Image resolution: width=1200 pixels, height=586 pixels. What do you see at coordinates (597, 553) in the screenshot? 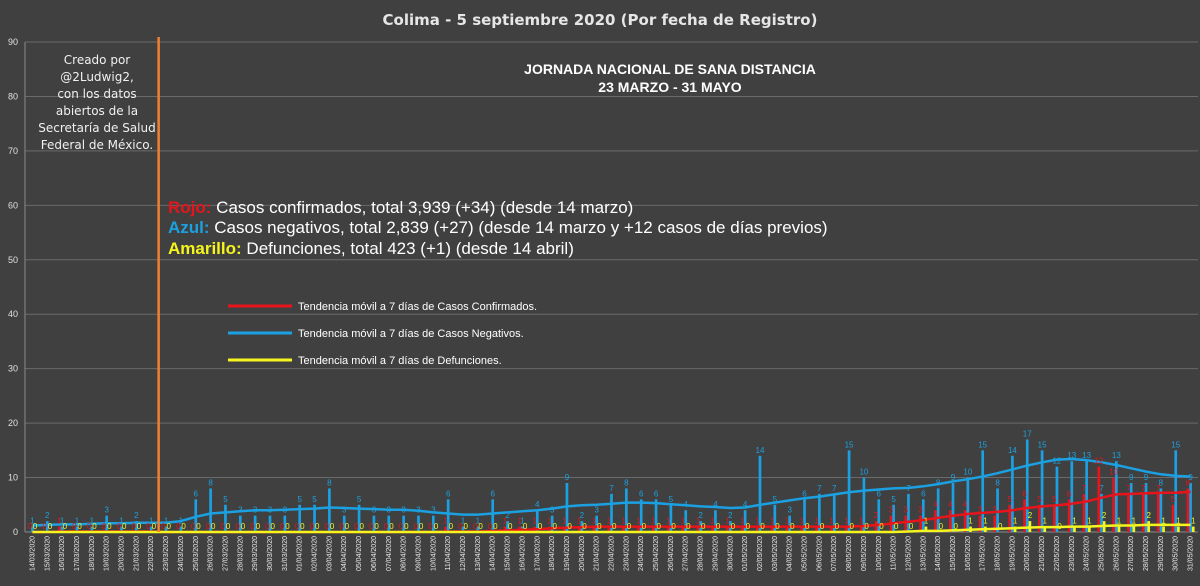
I see `x-tick-label: 21/04/2020` at bounding box center [597, 553].